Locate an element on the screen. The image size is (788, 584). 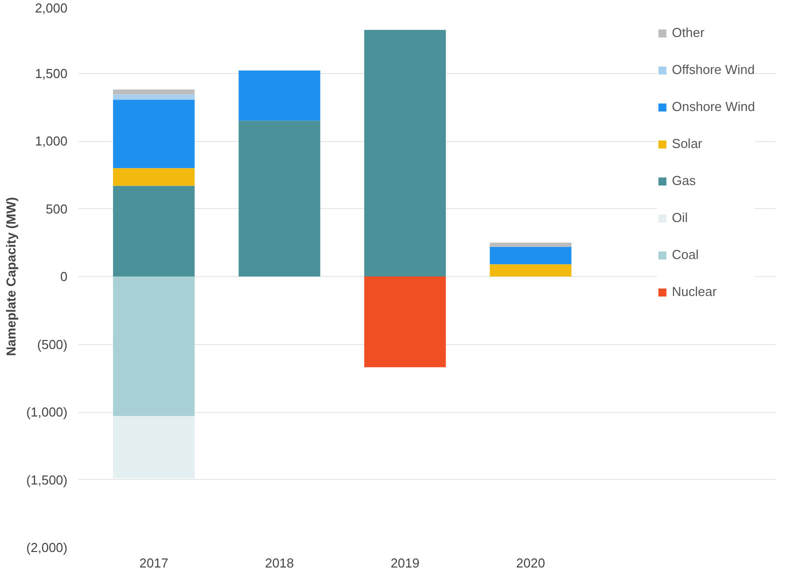
y-tick-label: 1,500 is located at coordinates (51, 73).